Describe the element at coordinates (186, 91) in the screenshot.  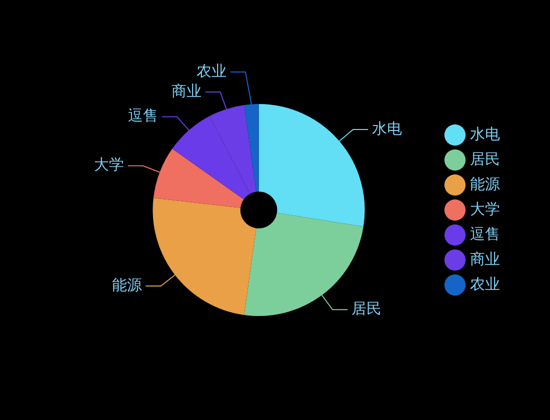
I see `slice-label: 商业` at that location.